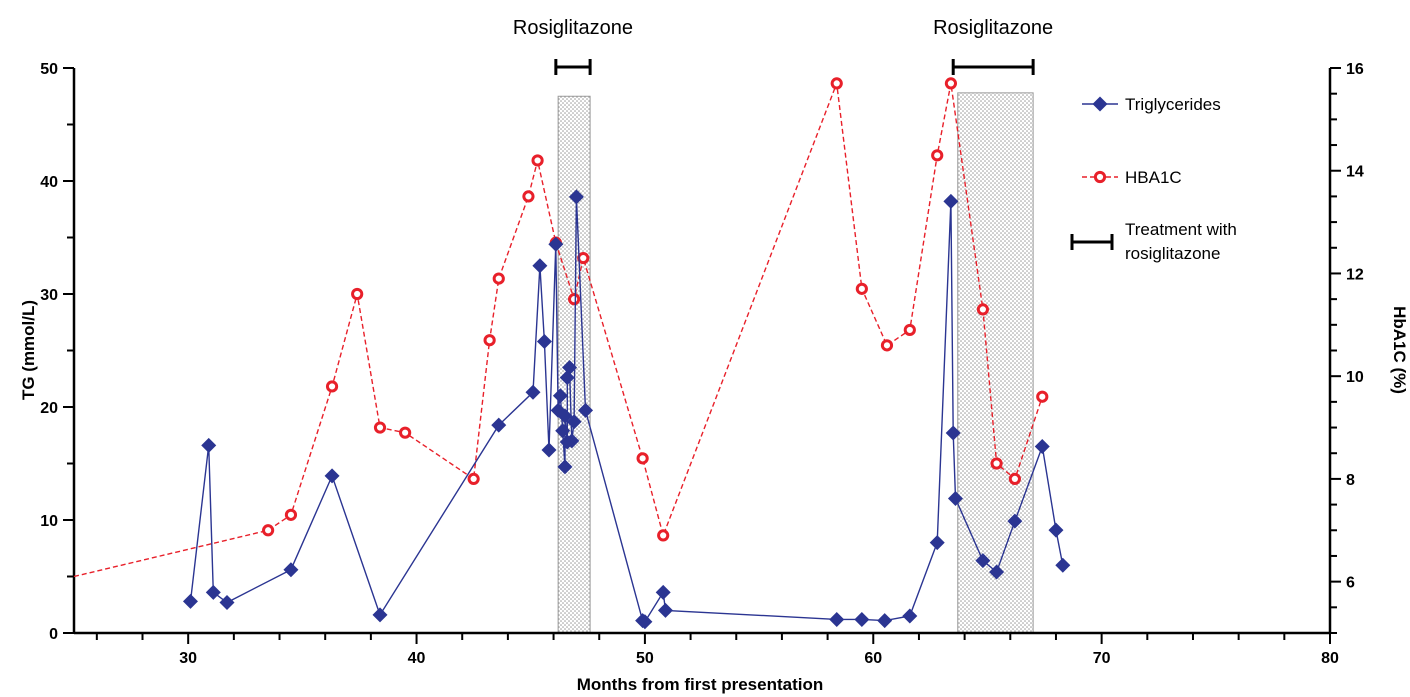 The width and height of the screenshot is (1410, 697). I want to click on x-tick-label: 60, so click(873, 658).